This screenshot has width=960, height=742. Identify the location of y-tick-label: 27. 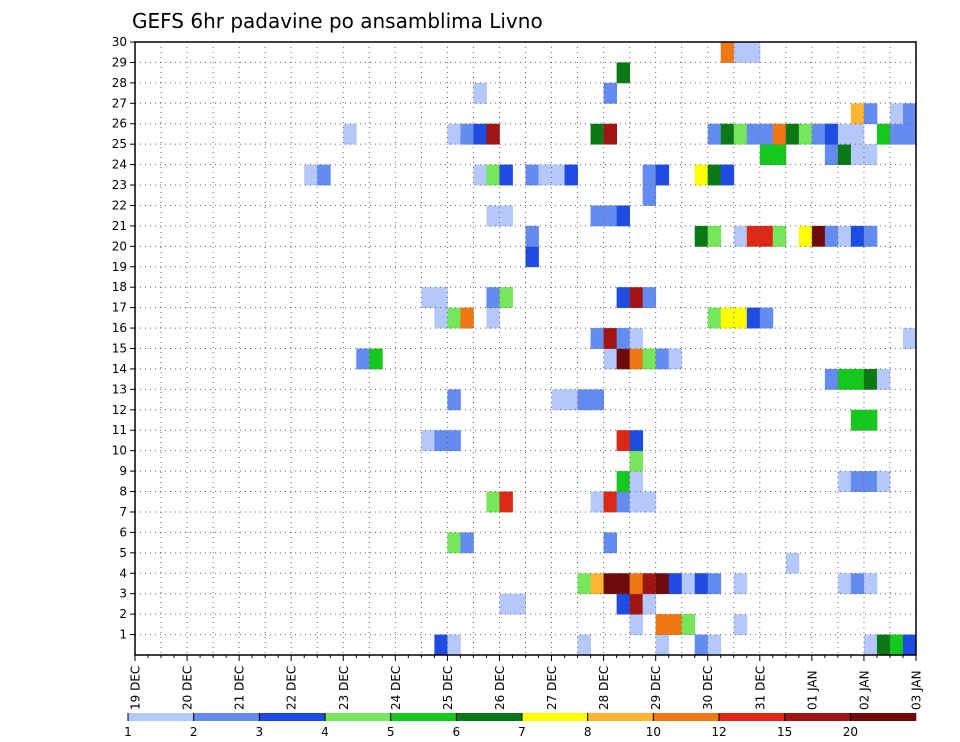
(119, 103).